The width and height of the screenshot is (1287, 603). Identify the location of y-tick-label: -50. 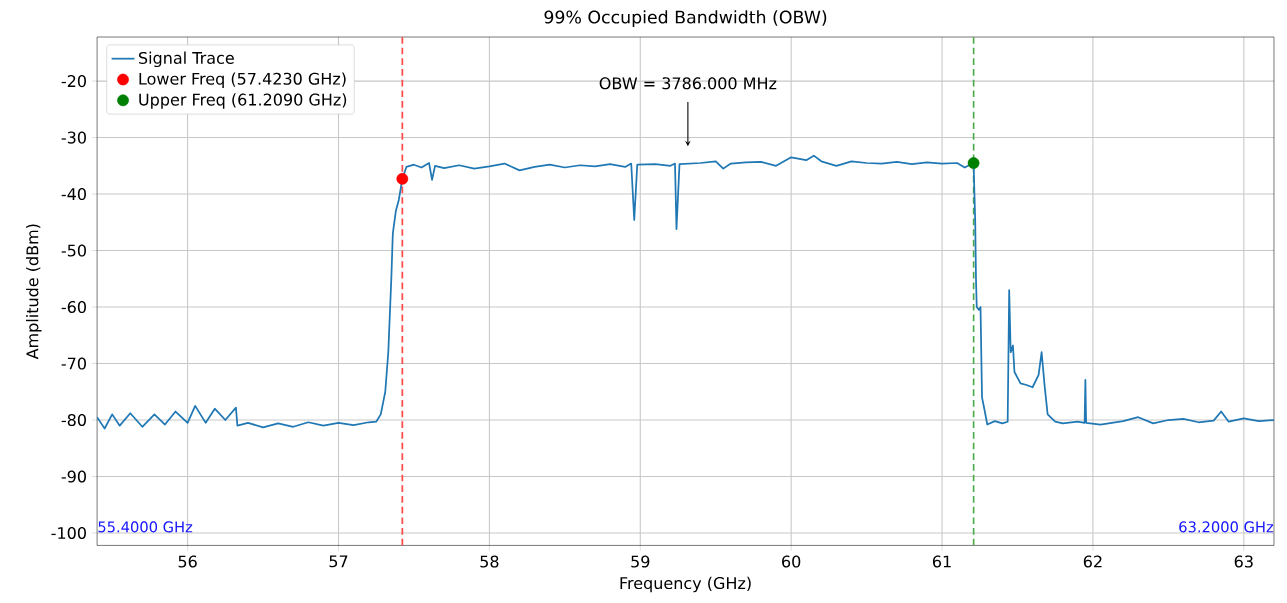
(73, 250).